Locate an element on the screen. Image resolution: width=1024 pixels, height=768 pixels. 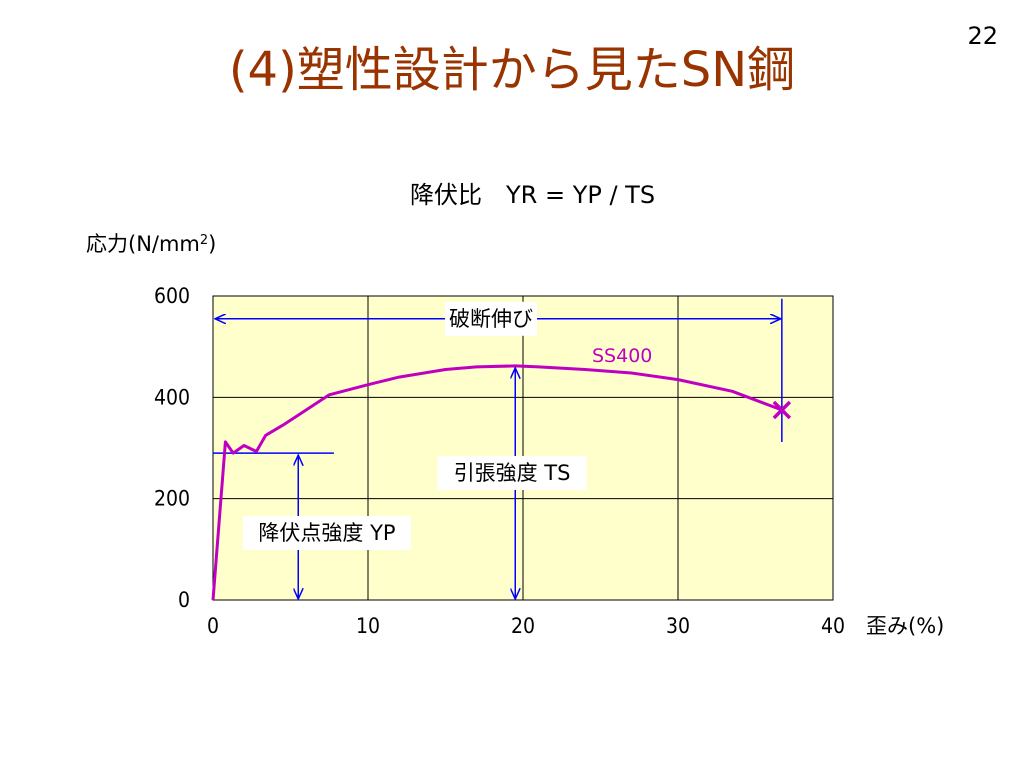
yield-ratio-formula: 降伏比 YR = YP / TS is located at coordinates (533, 195).